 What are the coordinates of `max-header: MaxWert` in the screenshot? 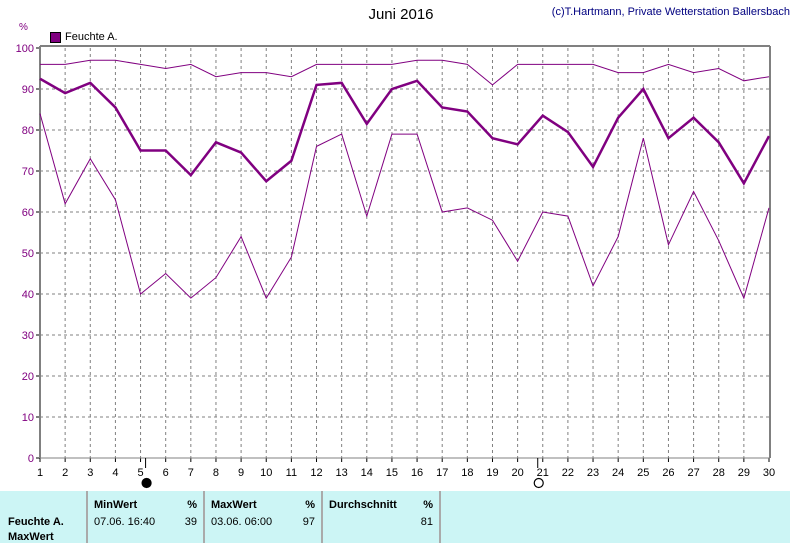 It's located at (234, 505).